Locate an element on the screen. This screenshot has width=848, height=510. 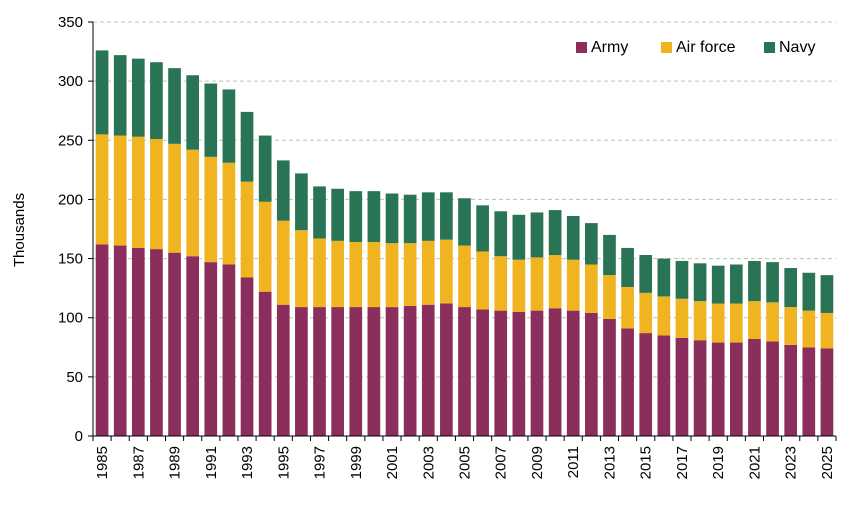
bar-air-force-2010 is located at coordinates (555, 282).